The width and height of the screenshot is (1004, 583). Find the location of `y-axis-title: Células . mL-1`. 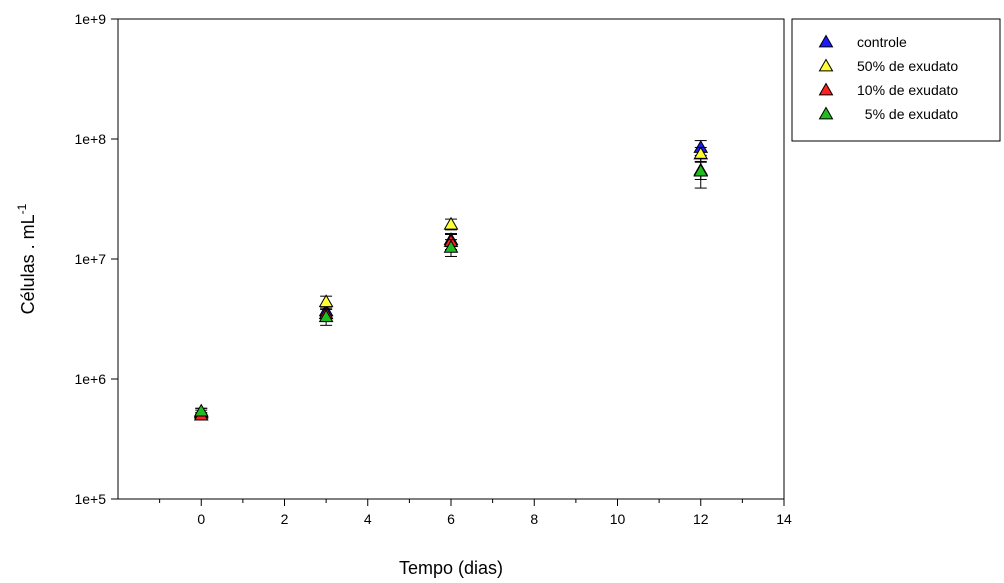

y-axis-title: Células . mL-1 is located at coordinates (26, 258).